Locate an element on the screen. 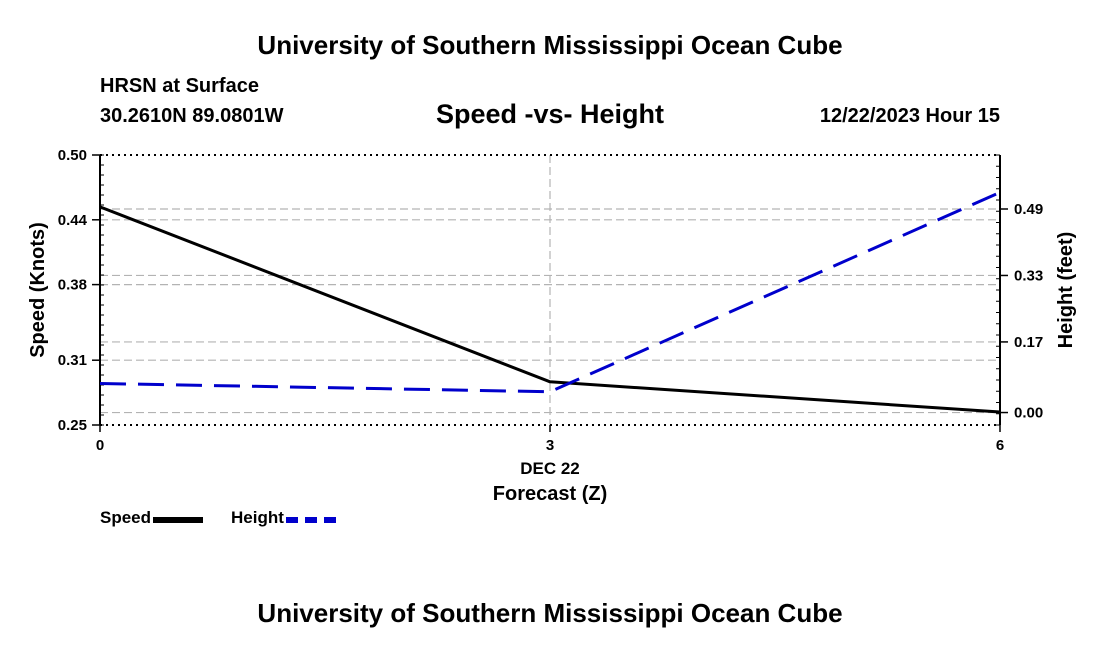 The width and height of the screenshot is (1100, 650). y-tick-label: 0.31 is located at coordinates (72, 360).